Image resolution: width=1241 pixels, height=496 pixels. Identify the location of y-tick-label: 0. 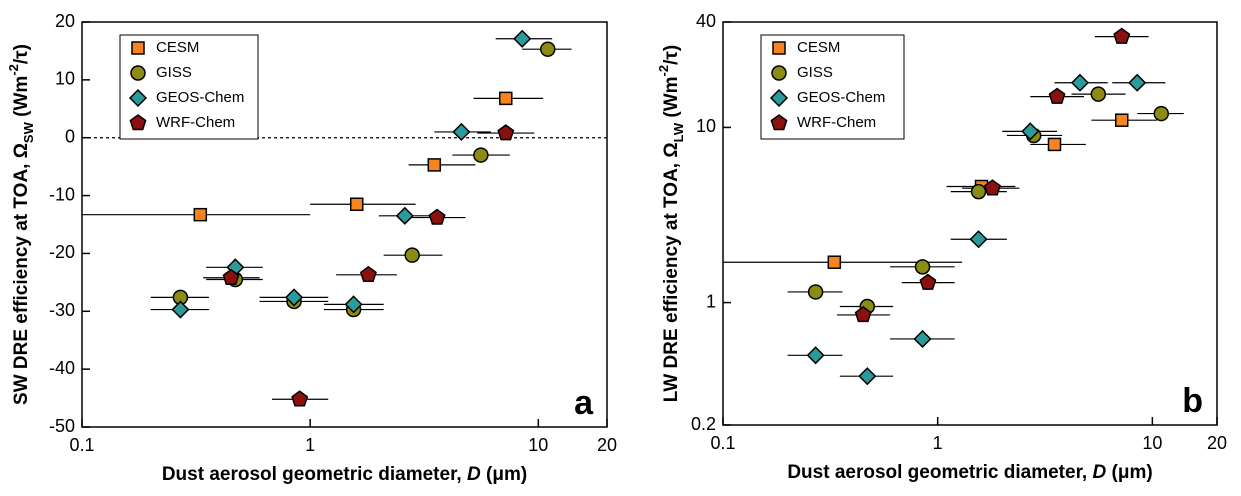
(70, 136).